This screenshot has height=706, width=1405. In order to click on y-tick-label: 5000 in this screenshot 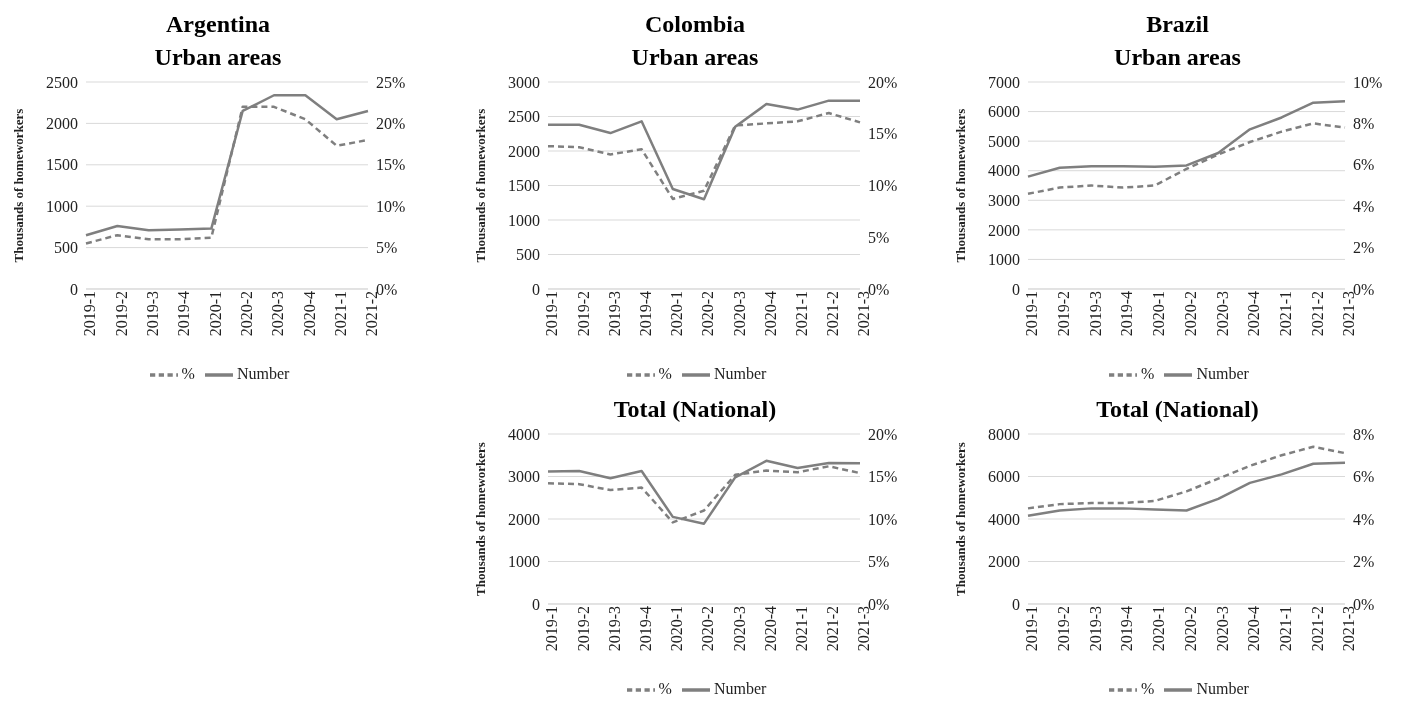, I will do `click(1004, 141)`.